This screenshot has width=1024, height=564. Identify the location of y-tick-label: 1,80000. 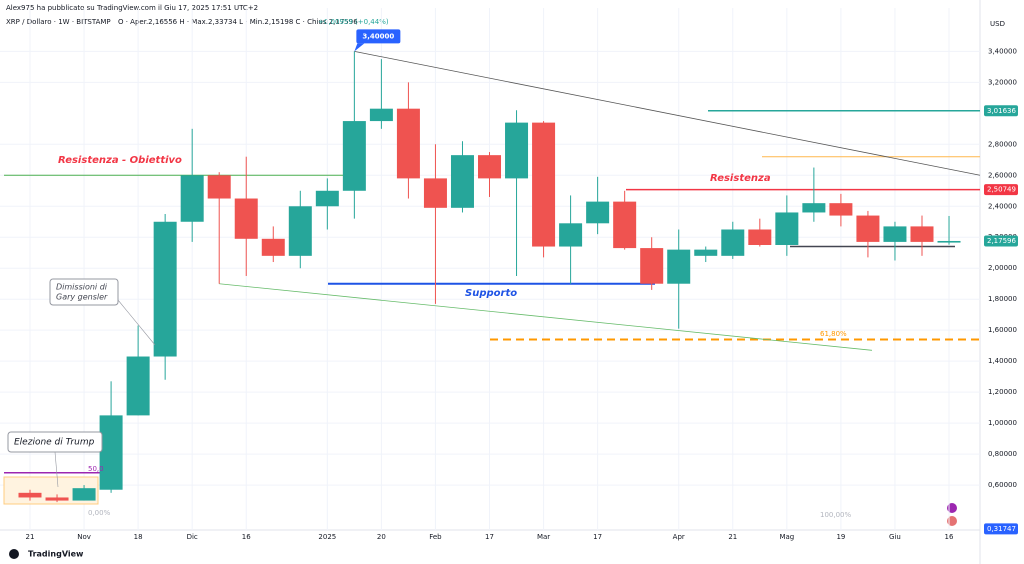
(1002, 299).